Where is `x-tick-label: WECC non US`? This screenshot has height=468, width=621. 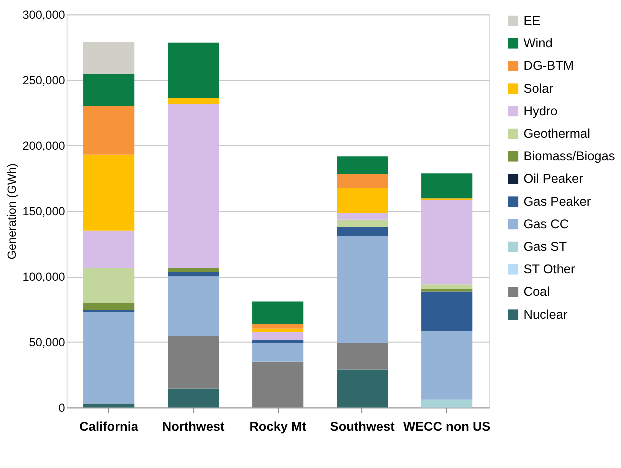
x-tick-label: WECC non US is located at coordinates (447, 426).